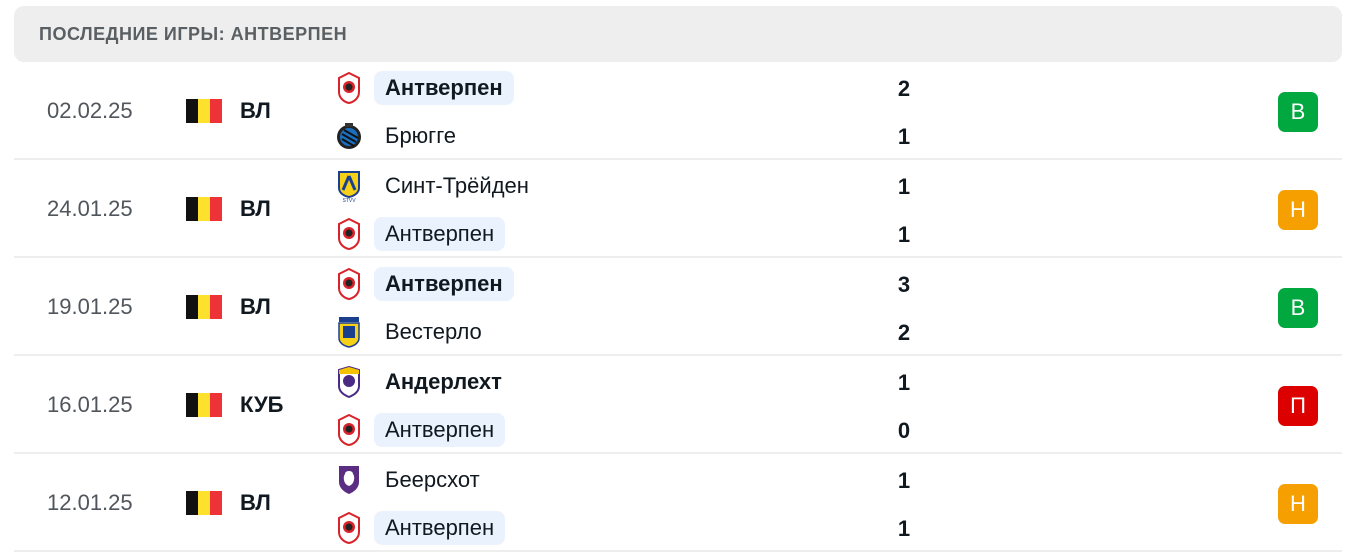  Describe the element at coordinates (1298, 406) in the screenshot. I see `result-badge: П` at that location.